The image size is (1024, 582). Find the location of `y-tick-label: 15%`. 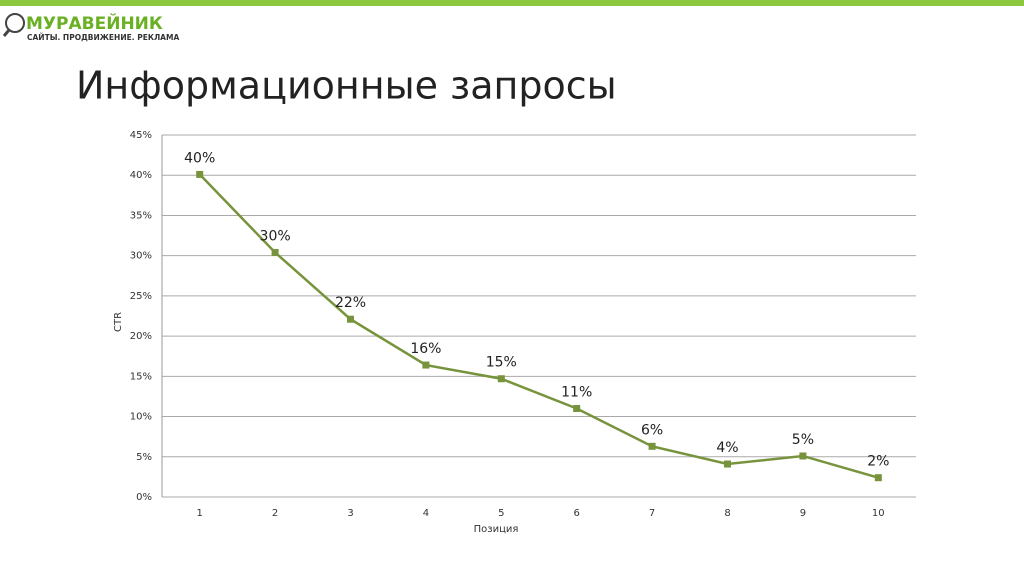

y-tick-label: 15% is located at coordinates (141, 376).